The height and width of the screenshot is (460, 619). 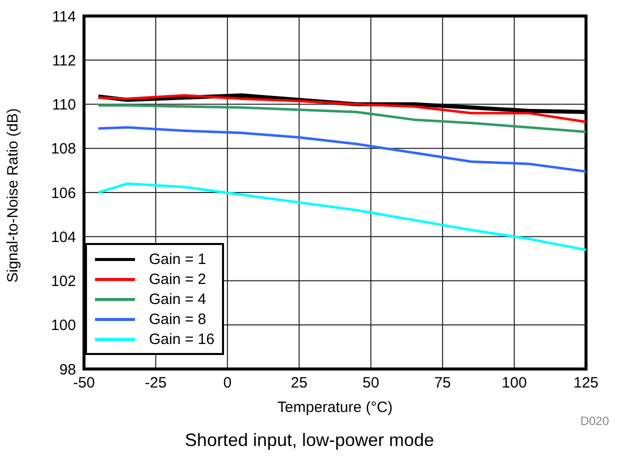 I want to click on y-axis-title: Signal-to-Noise Ratio (dB), so click(x=13, y=195).